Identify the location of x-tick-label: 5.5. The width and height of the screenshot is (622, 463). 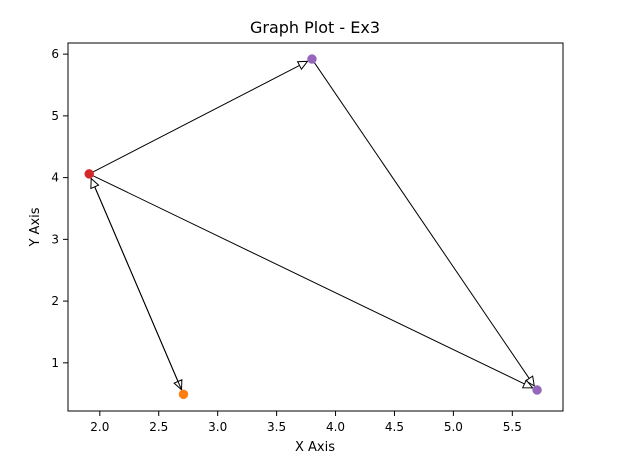
(512, 427).